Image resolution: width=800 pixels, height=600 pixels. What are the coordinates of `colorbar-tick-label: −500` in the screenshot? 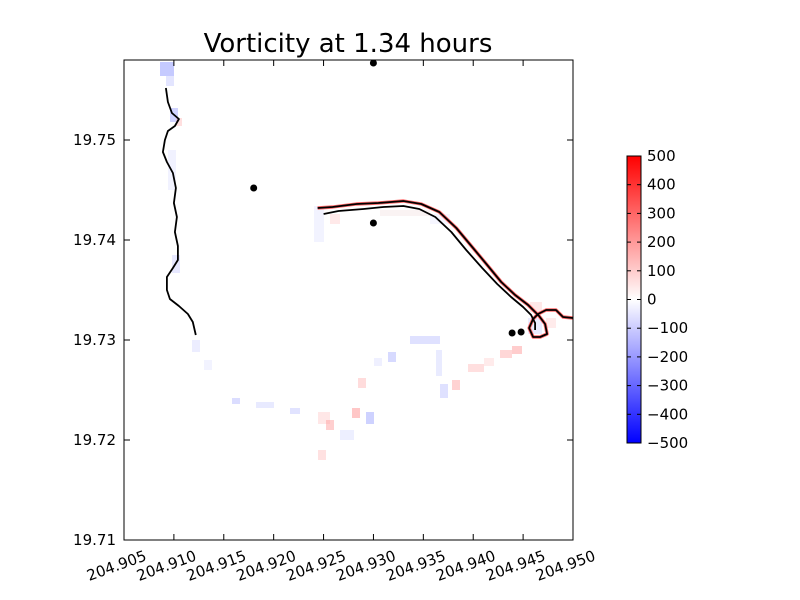 It's located at (667, 443).